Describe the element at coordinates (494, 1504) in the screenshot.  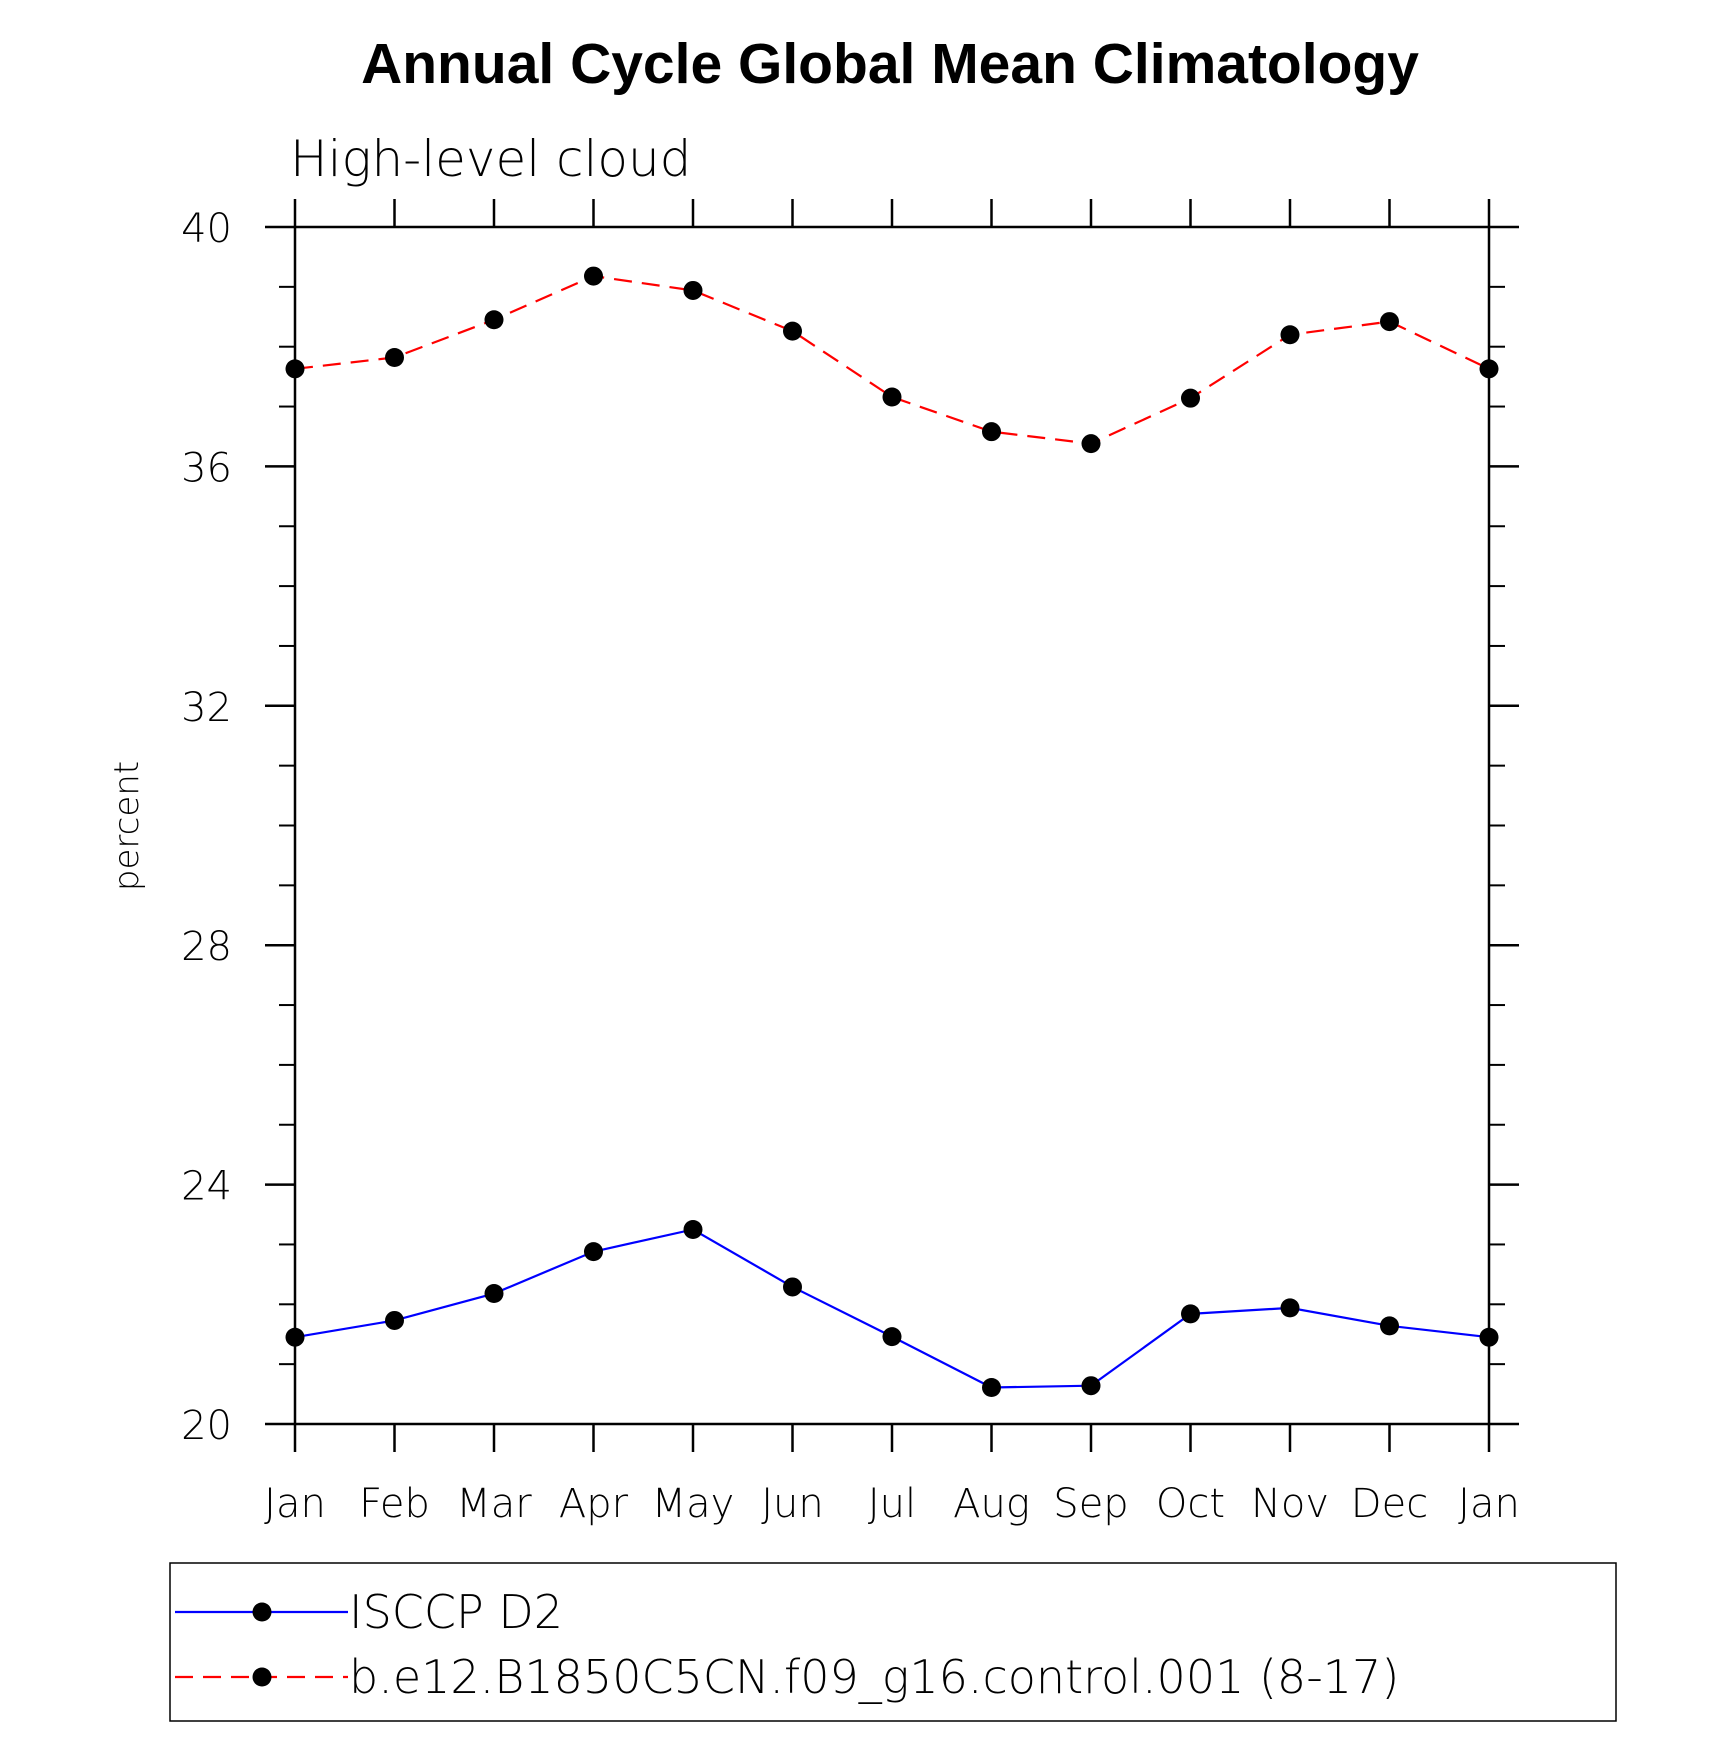
I see `x-tick-label: Mar` at that location.